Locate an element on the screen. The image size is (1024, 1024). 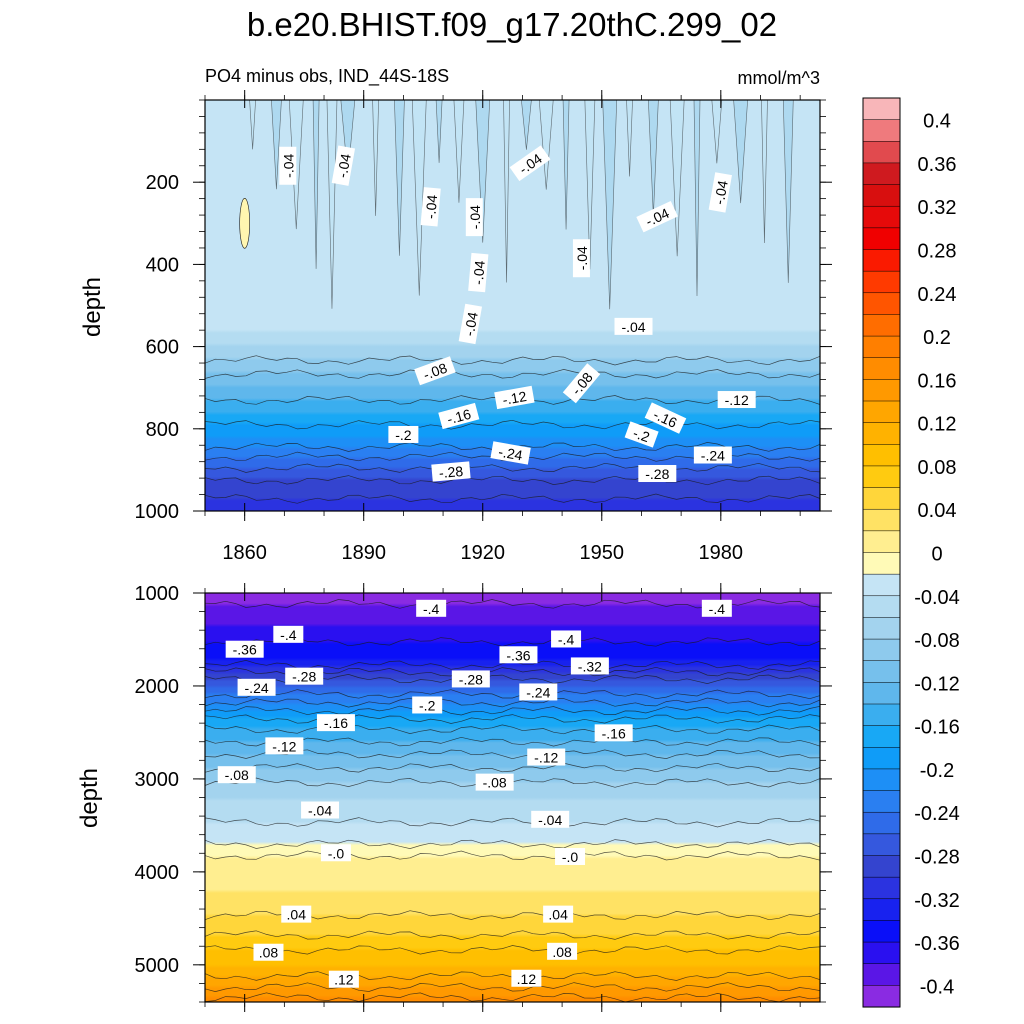
contour-label: -.2 is located at coordinates (403, 434).